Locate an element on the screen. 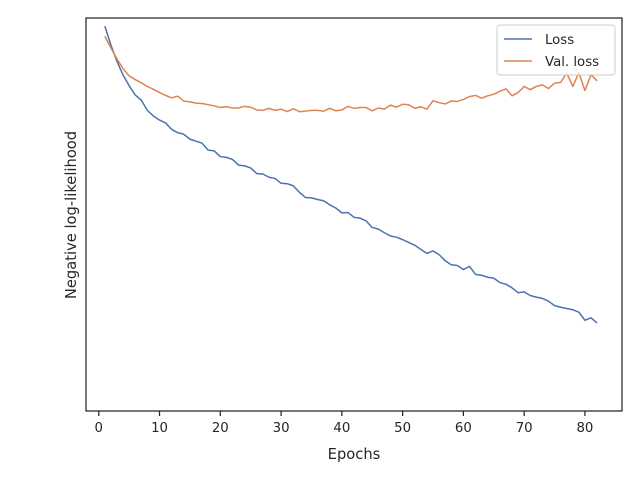  legend-box is located at coordinates (556, 50).